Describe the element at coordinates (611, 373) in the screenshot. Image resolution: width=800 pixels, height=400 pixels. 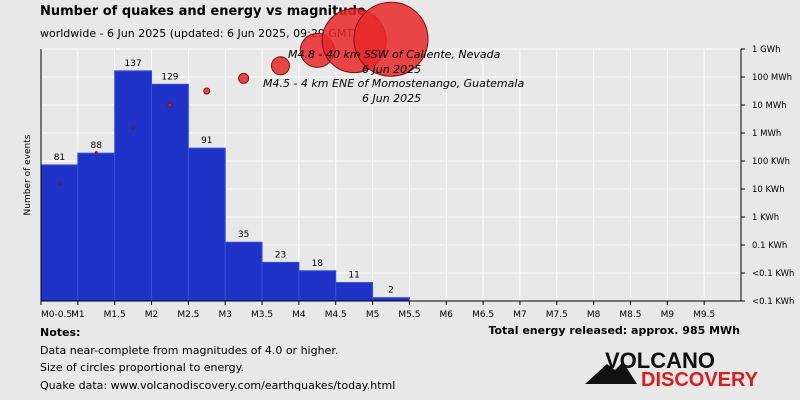
I see `volcano-logo-icon` at that location.